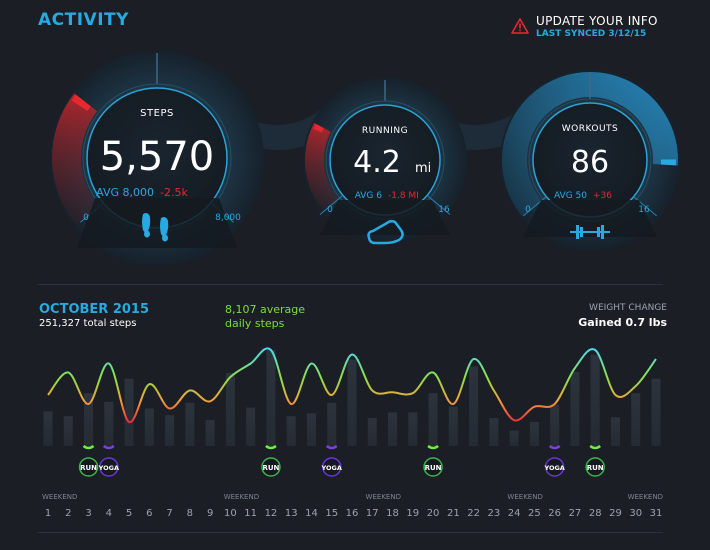 This screenshot has width=710, height=550. I want to click on running-level-fill, so click(322, 167).